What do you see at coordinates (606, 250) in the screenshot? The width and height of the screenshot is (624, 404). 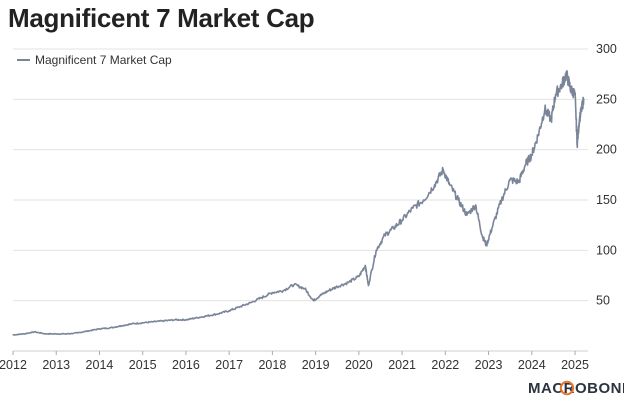 I see `y-tick-label: 100` at bounding box center [606, 250].